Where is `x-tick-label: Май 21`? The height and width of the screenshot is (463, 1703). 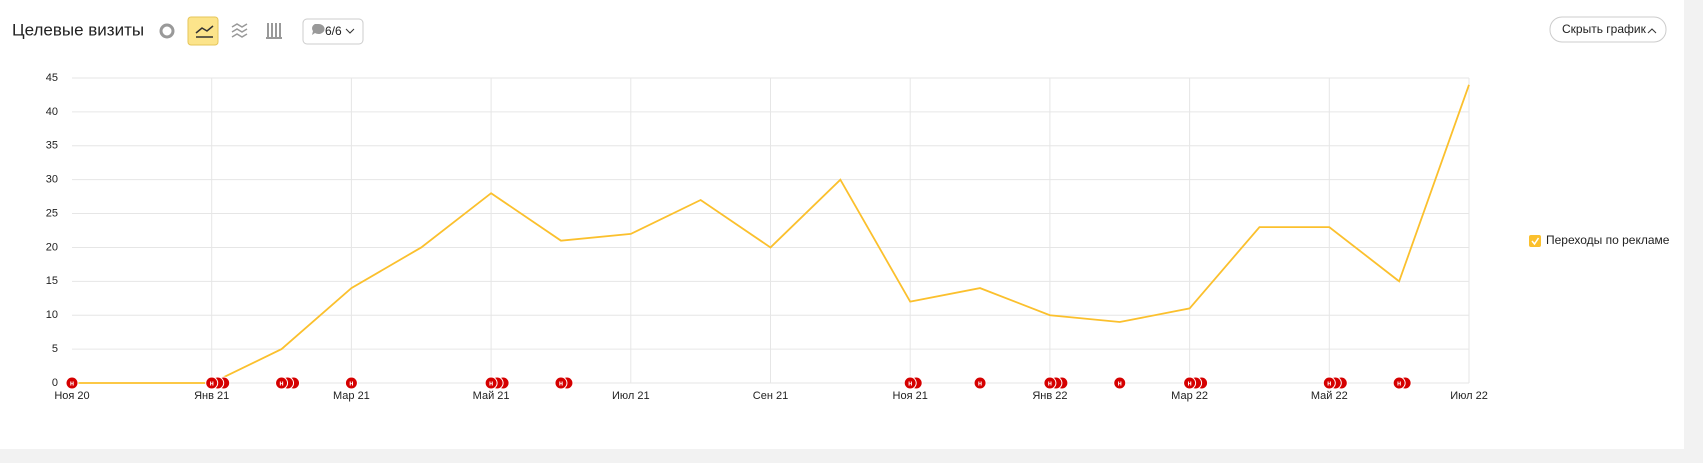
x-tick-label: Май 21 is located at coordinates (491, 396).